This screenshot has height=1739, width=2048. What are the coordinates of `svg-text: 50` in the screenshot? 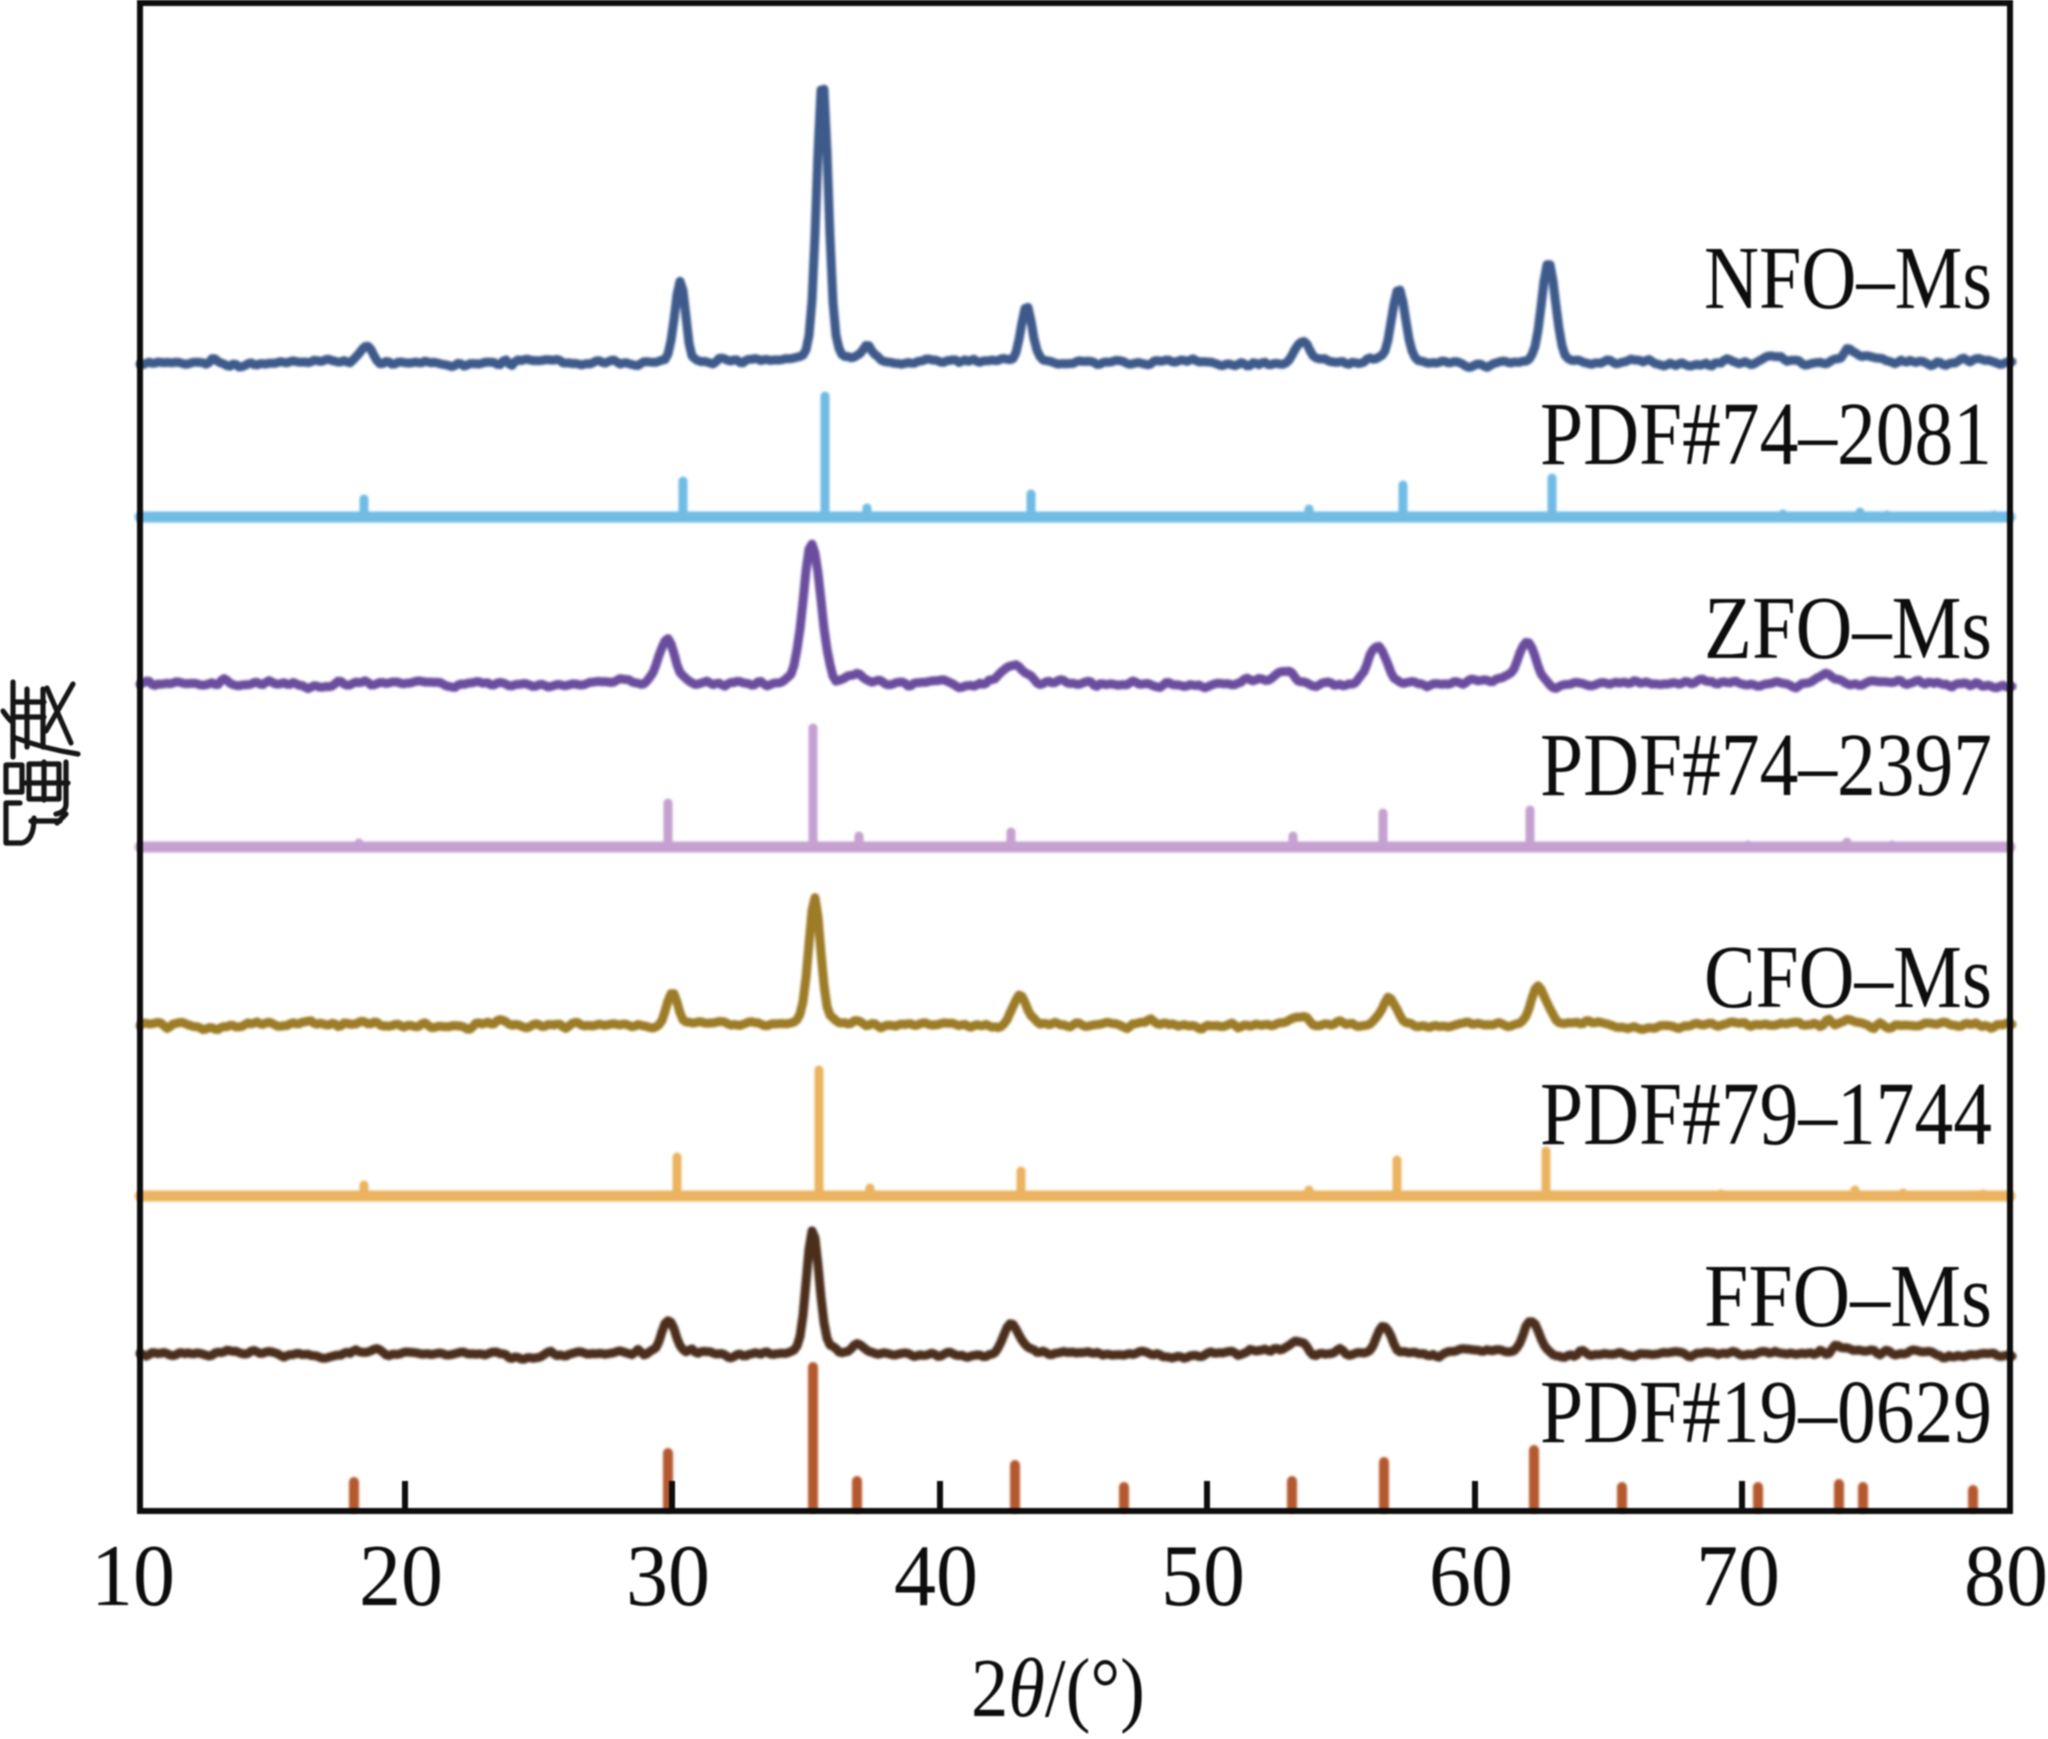 It's located at (1203, 1576).